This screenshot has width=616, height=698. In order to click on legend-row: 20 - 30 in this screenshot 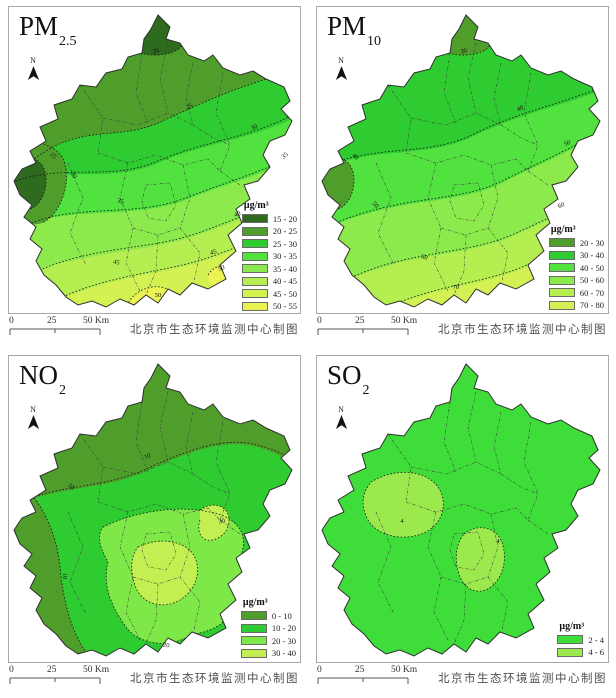, I will do `click(576, 243)`.